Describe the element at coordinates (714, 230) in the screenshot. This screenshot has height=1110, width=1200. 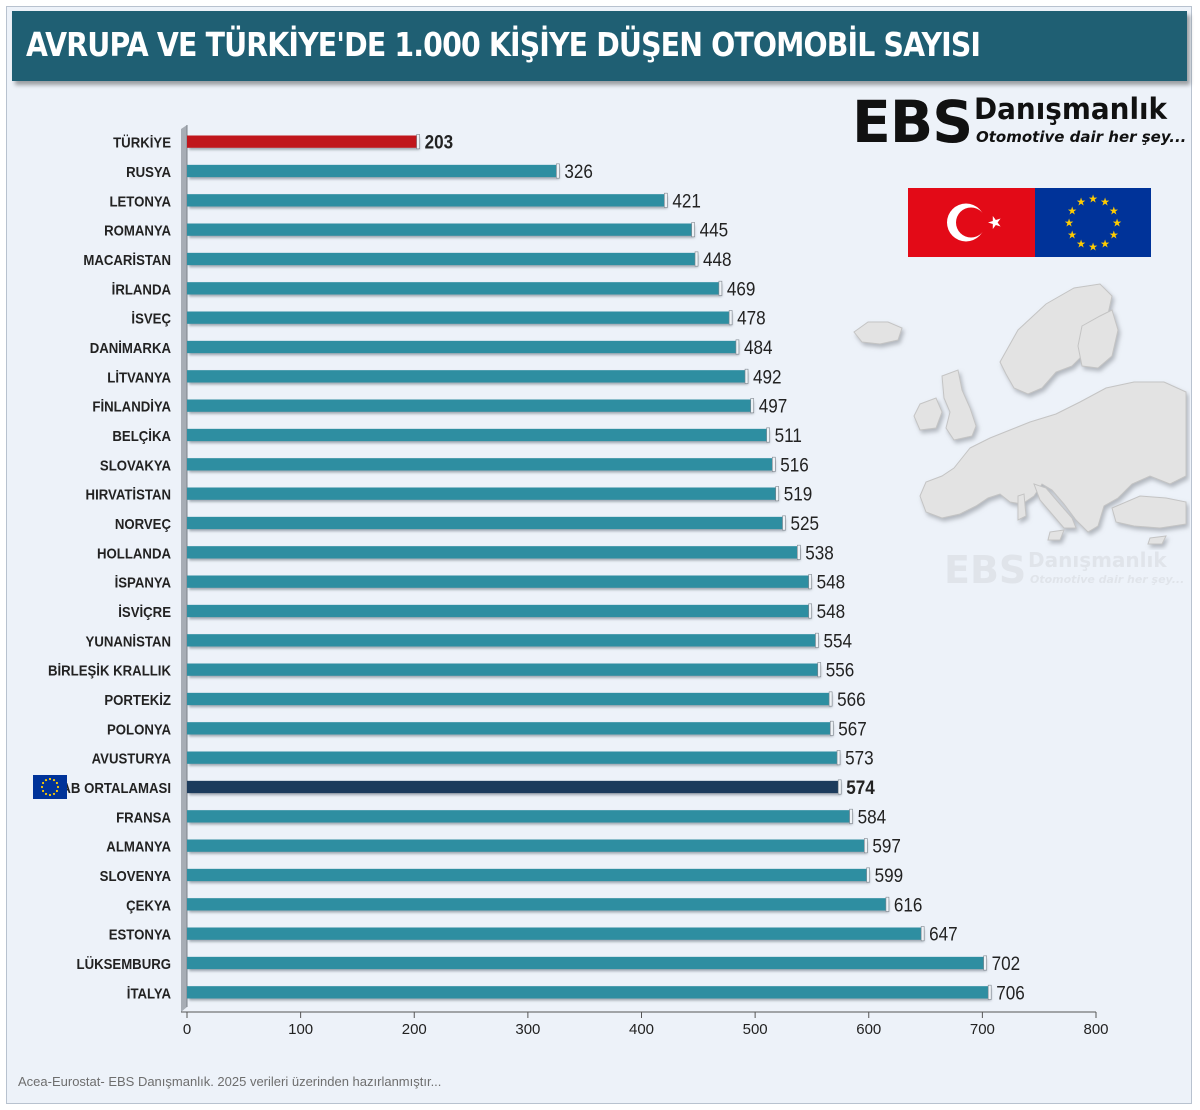
I see `data-label: 445` at that location.